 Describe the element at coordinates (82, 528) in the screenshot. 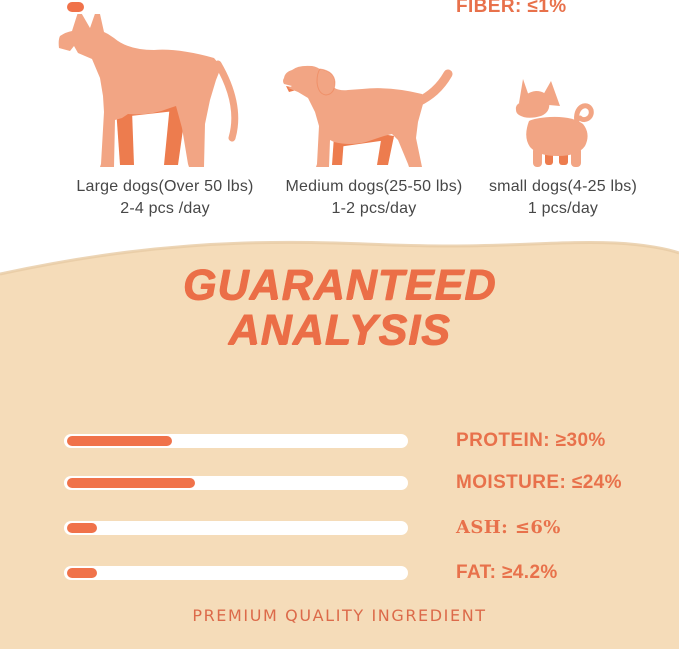

I see `ash-bar-fill` at that location.